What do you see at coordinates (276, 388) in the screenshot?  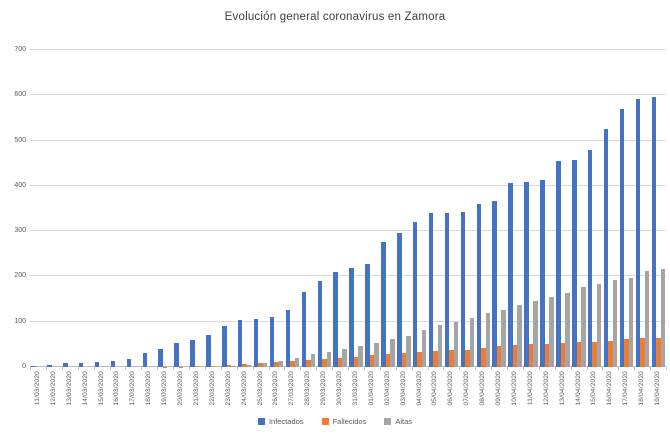 I see `x-axis-label: 26/03/2020` at bounding box center [276, 388].